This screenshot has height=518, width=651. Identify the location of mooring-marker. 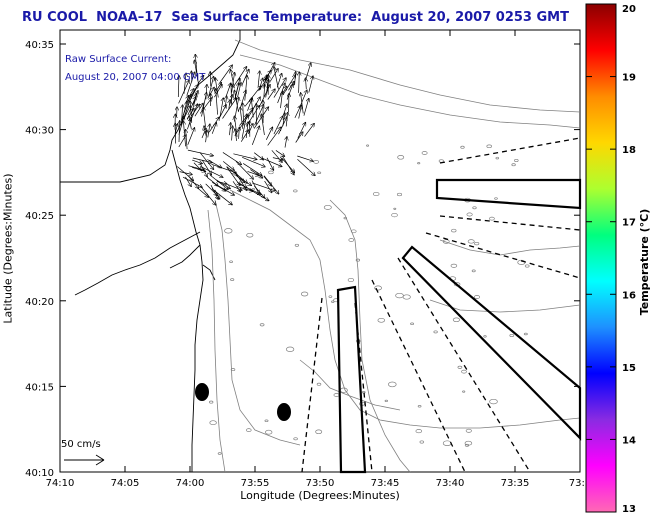
(284, 412).